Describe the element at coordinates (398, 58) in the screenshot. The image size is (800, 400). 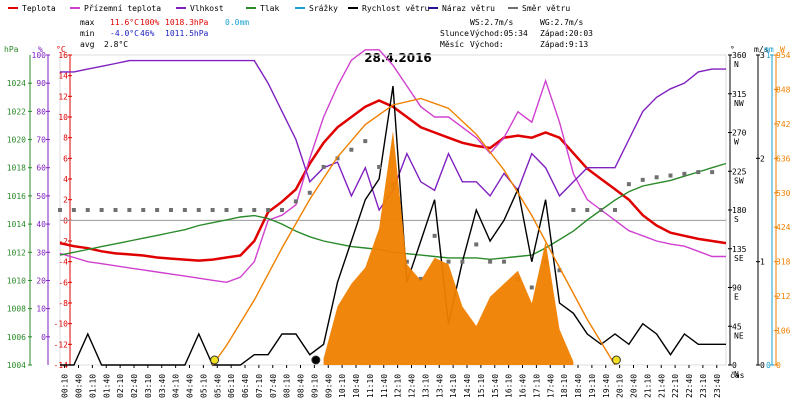
I see `chart-title: 28.4.2016` at that location.